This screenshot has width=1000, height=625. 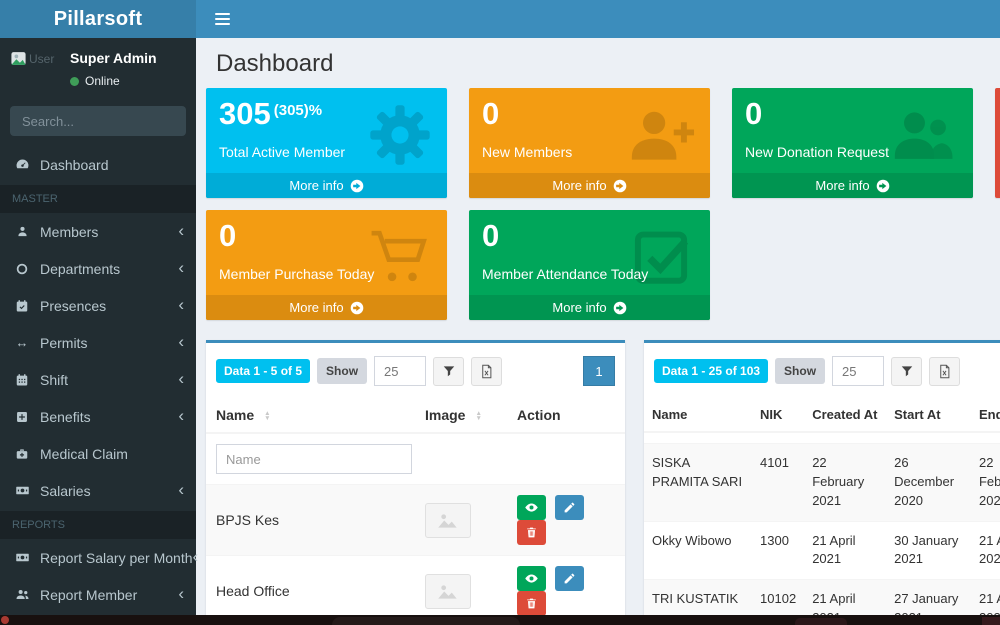 What do you see at coordinates (500, 19) in the screenshot?
I see `top-navbar: Pillarsoft` at bounding box center [500, 19].